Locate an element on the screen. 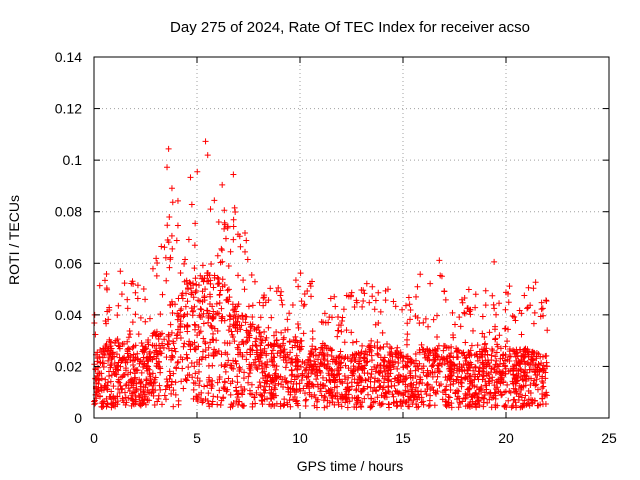 Image resolution: width=640 pixels, height=480 pixels. x-tick-label: 5 is located at coordinates (197, 438).